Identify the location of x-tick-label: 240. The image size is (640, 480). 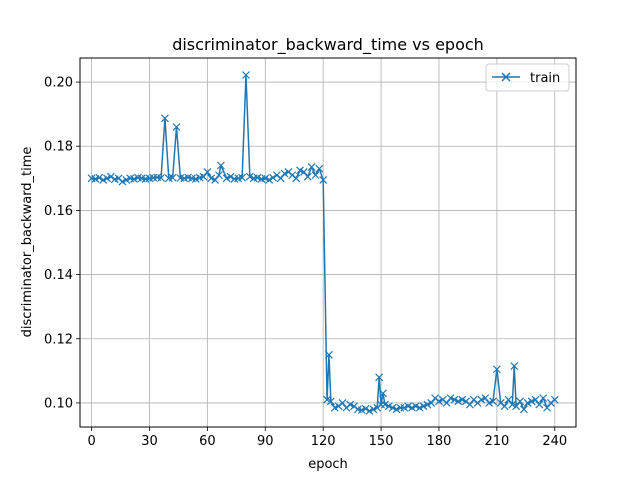
(554, 441).